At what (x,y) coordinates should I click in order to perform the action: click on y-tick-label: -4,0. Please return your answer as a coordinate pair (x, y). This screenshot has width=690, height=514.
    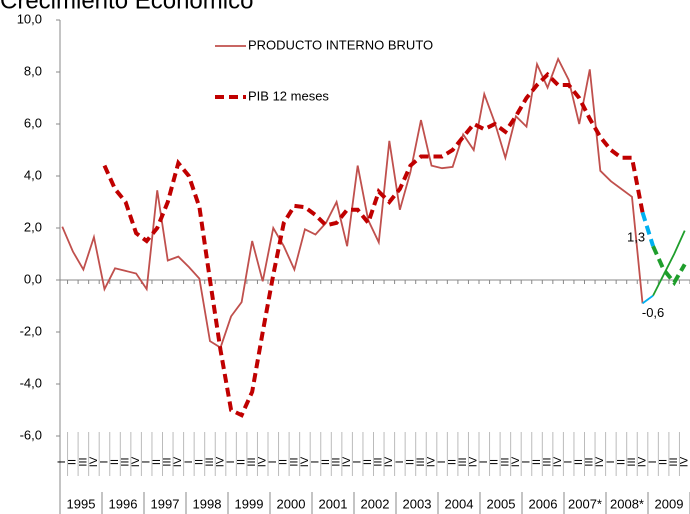
    Looking at the image, I should click on (31, 382).